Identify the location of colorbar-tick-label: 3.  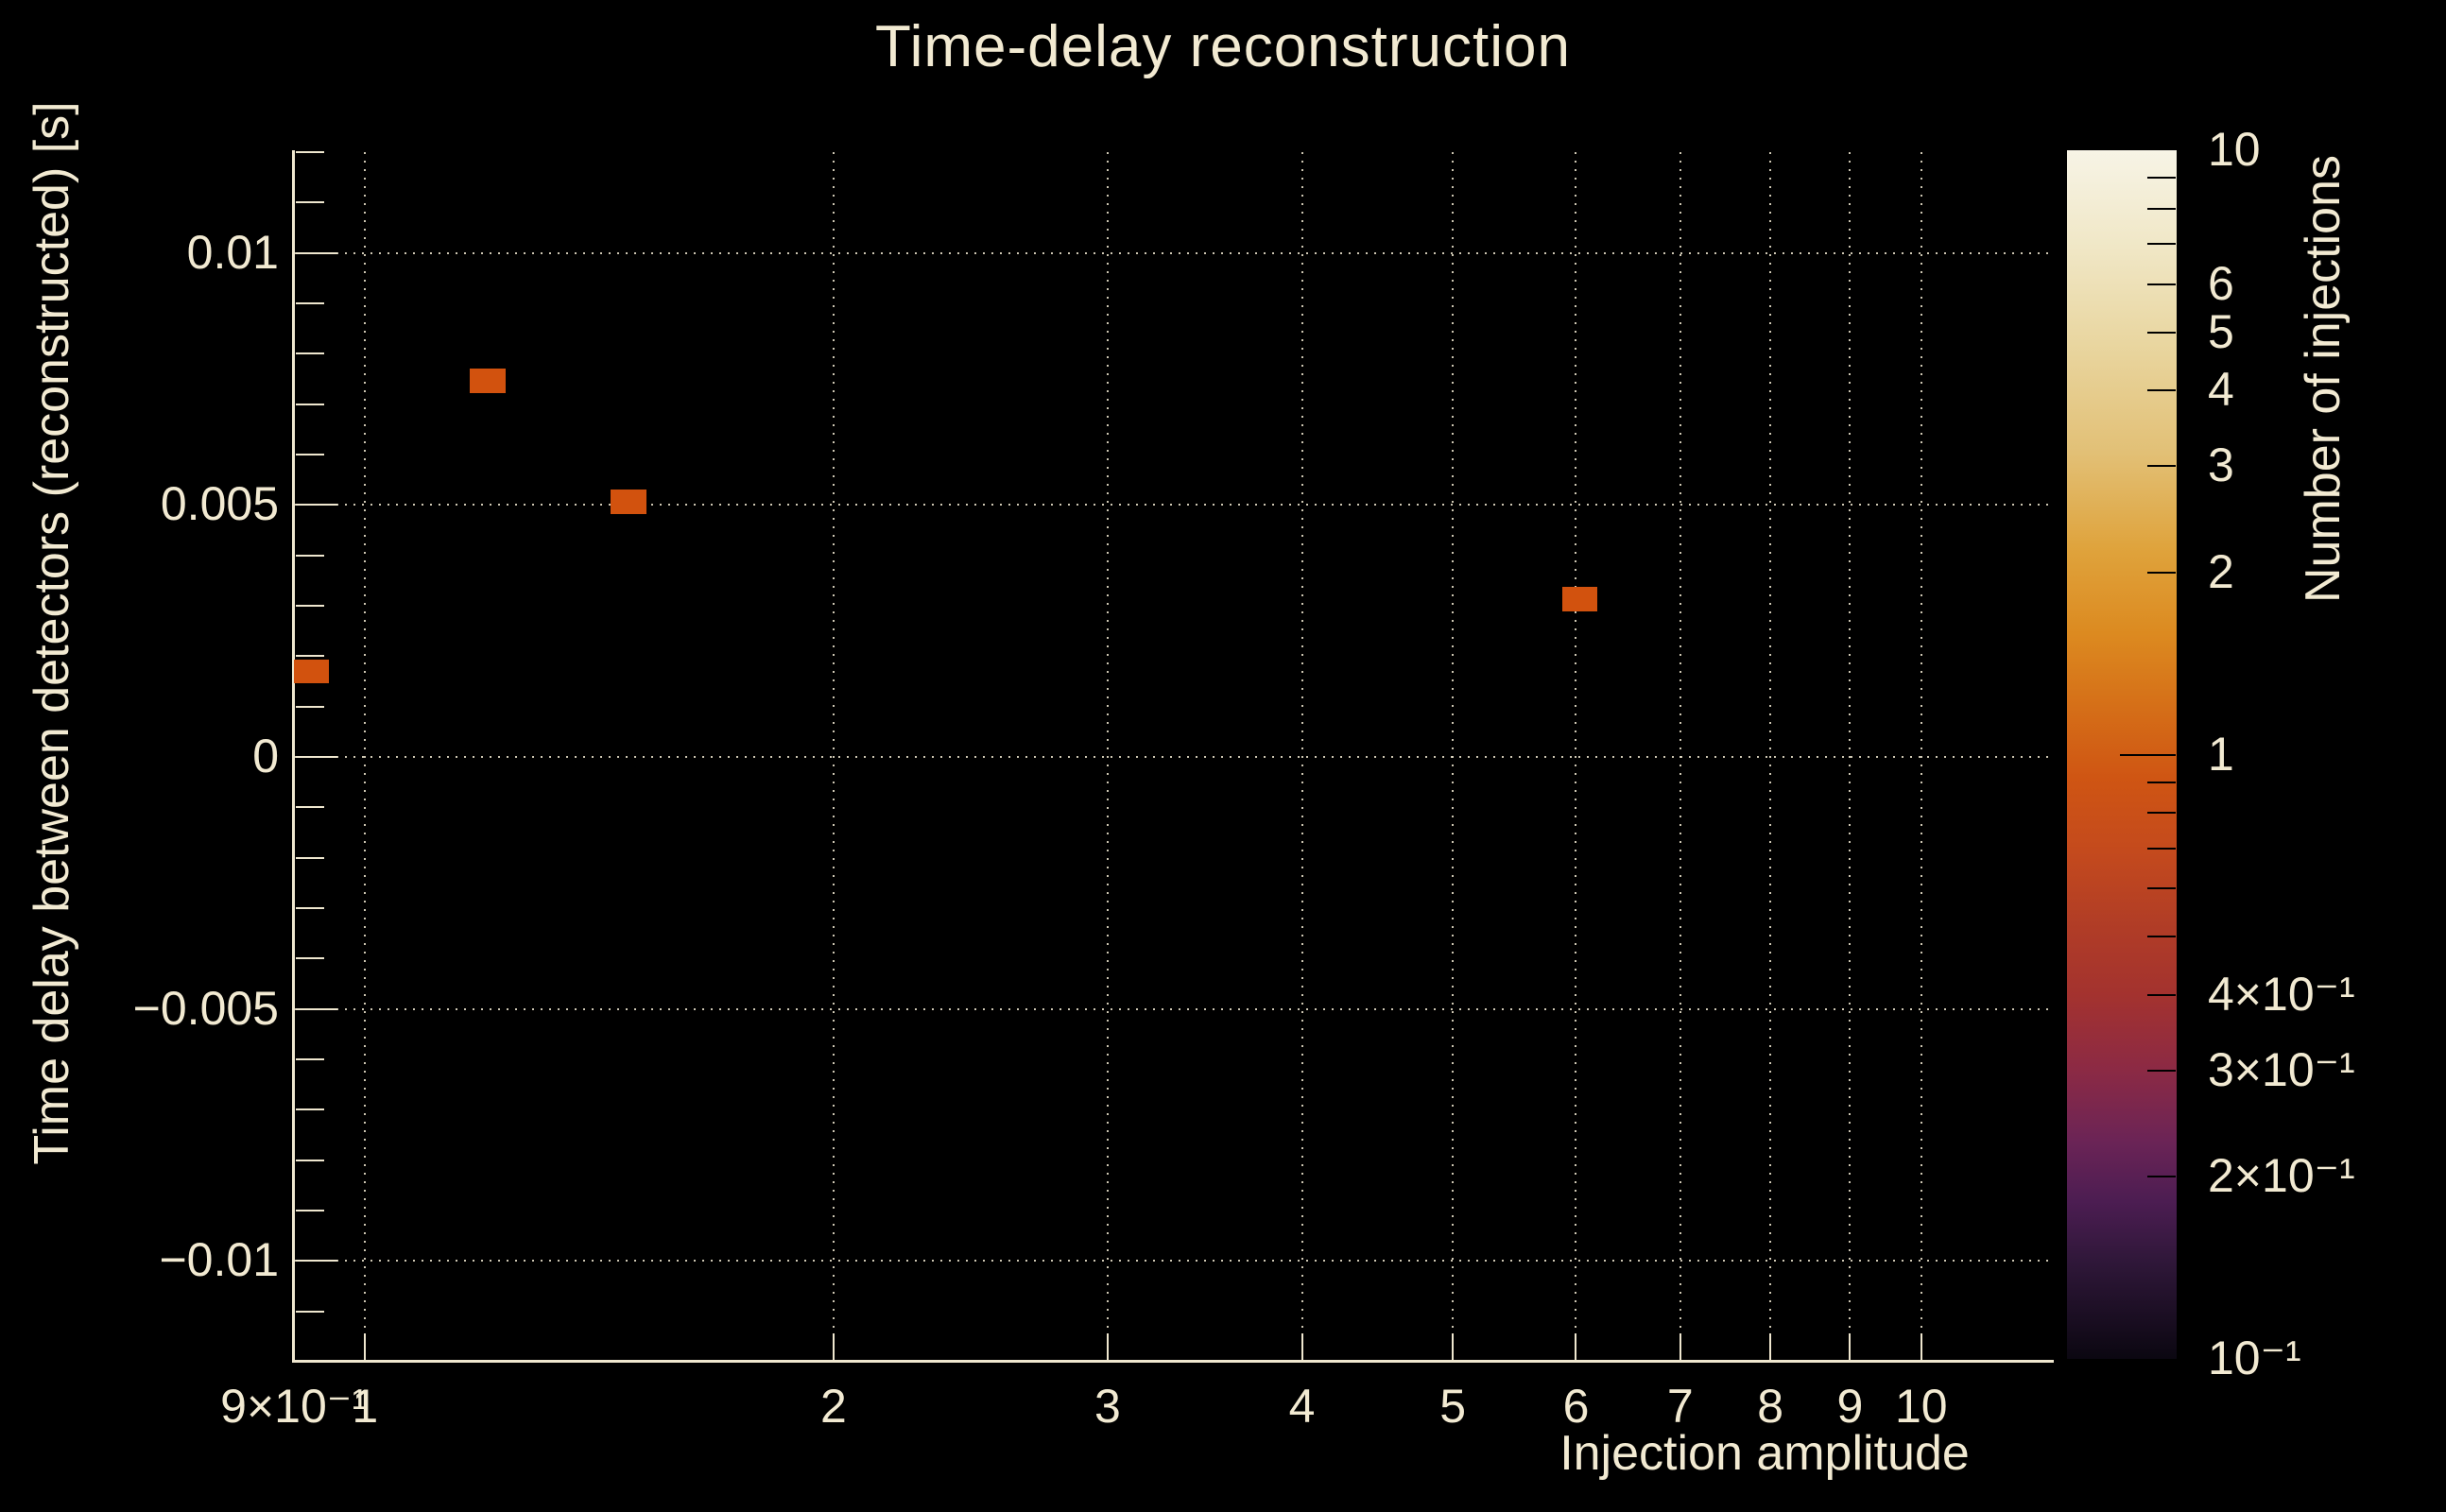
(2221, 465).